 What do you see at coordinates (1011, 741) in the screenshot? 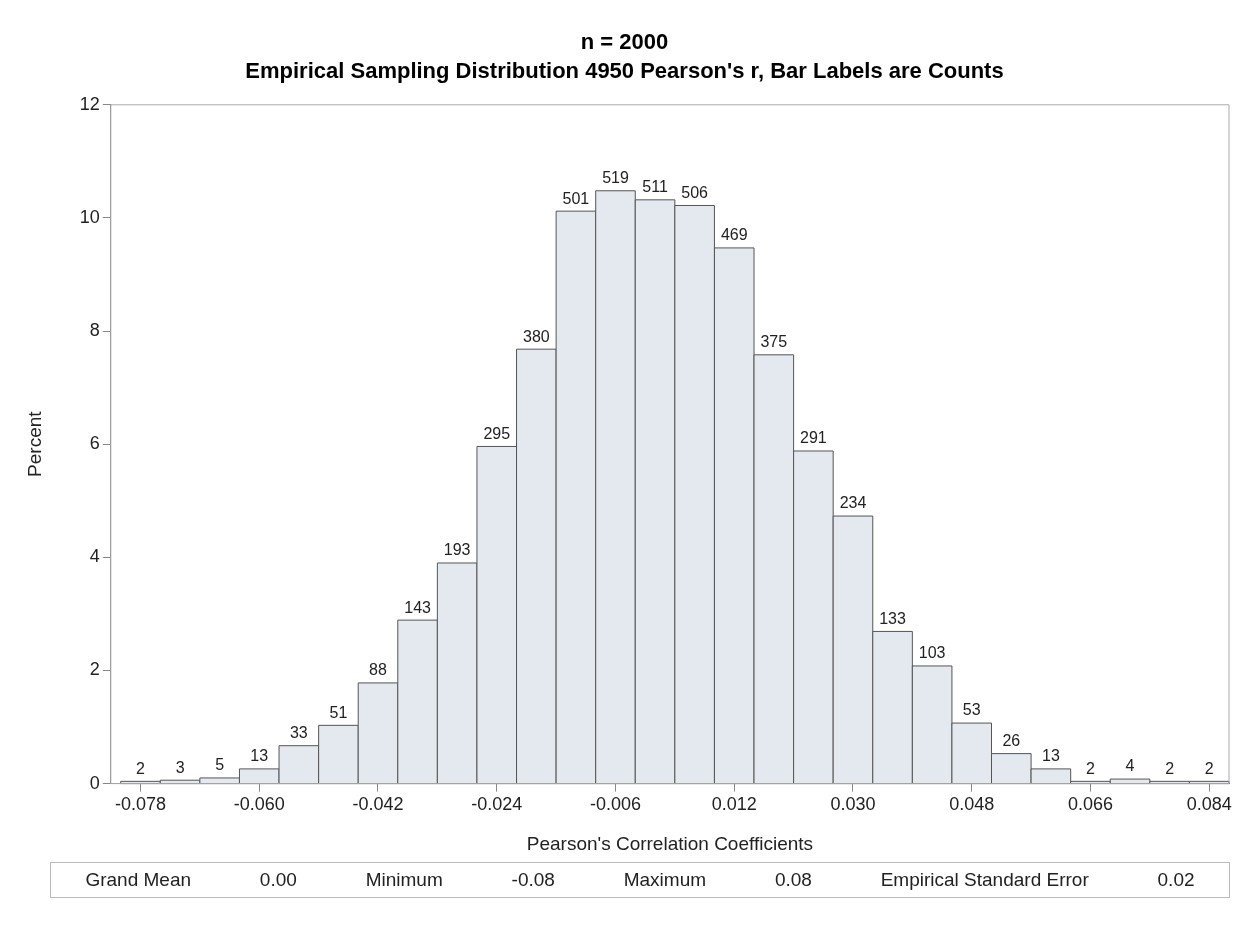
I see `annotation: 26` at bounding box center [1011, 741].